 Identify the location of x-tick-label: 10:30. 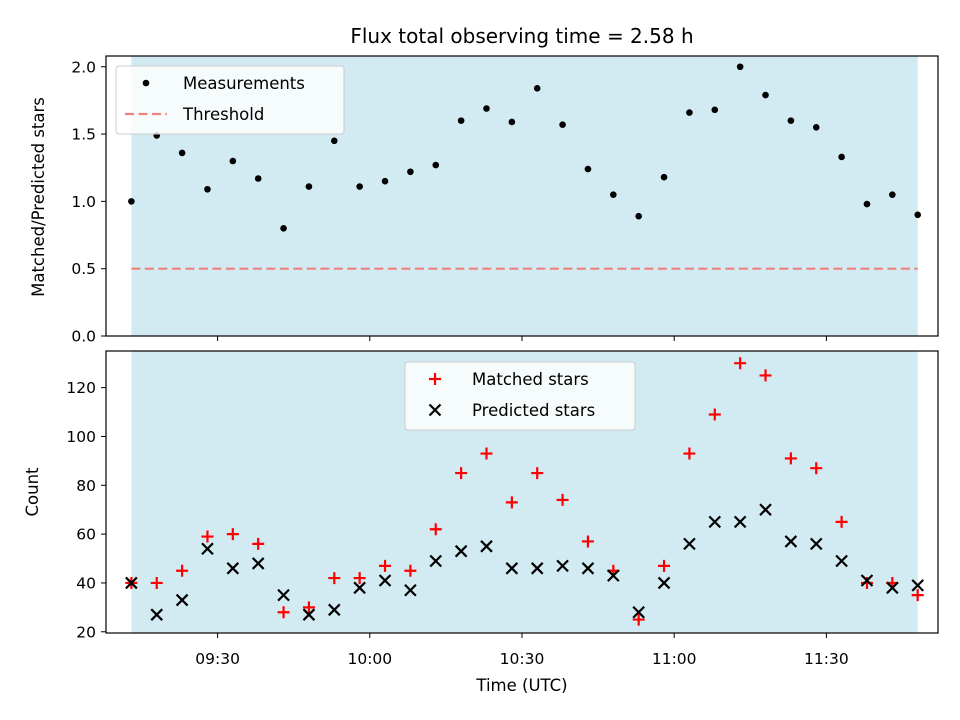
(522, 659).